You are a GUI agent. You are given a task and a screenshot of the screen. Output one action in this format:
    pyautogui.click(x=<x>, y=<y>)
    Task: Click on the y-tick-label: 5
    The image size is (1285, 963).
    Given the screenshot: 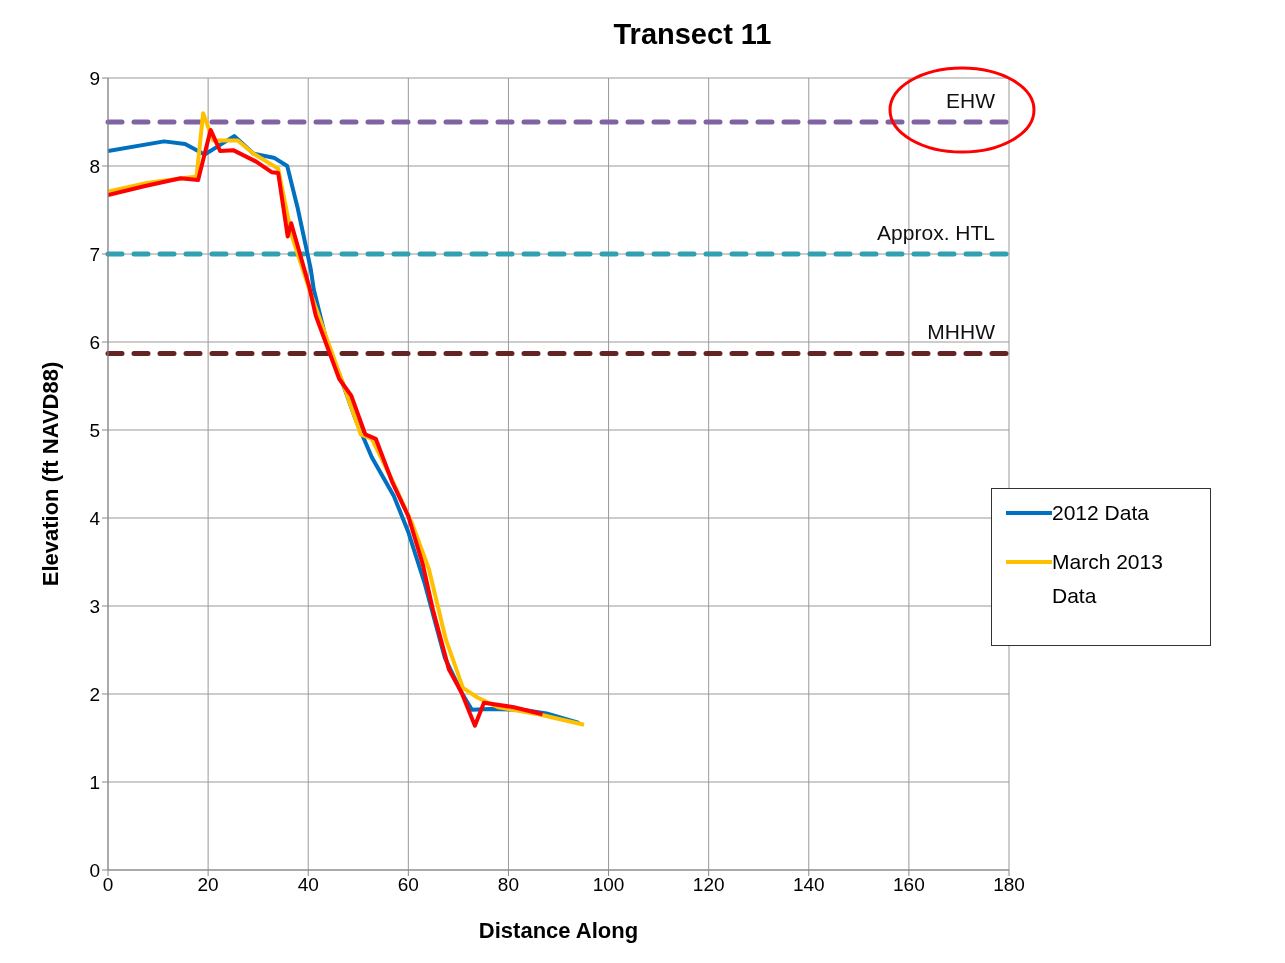 What is the action you would take?
    pyautogui.click(x=94, y=430)
    